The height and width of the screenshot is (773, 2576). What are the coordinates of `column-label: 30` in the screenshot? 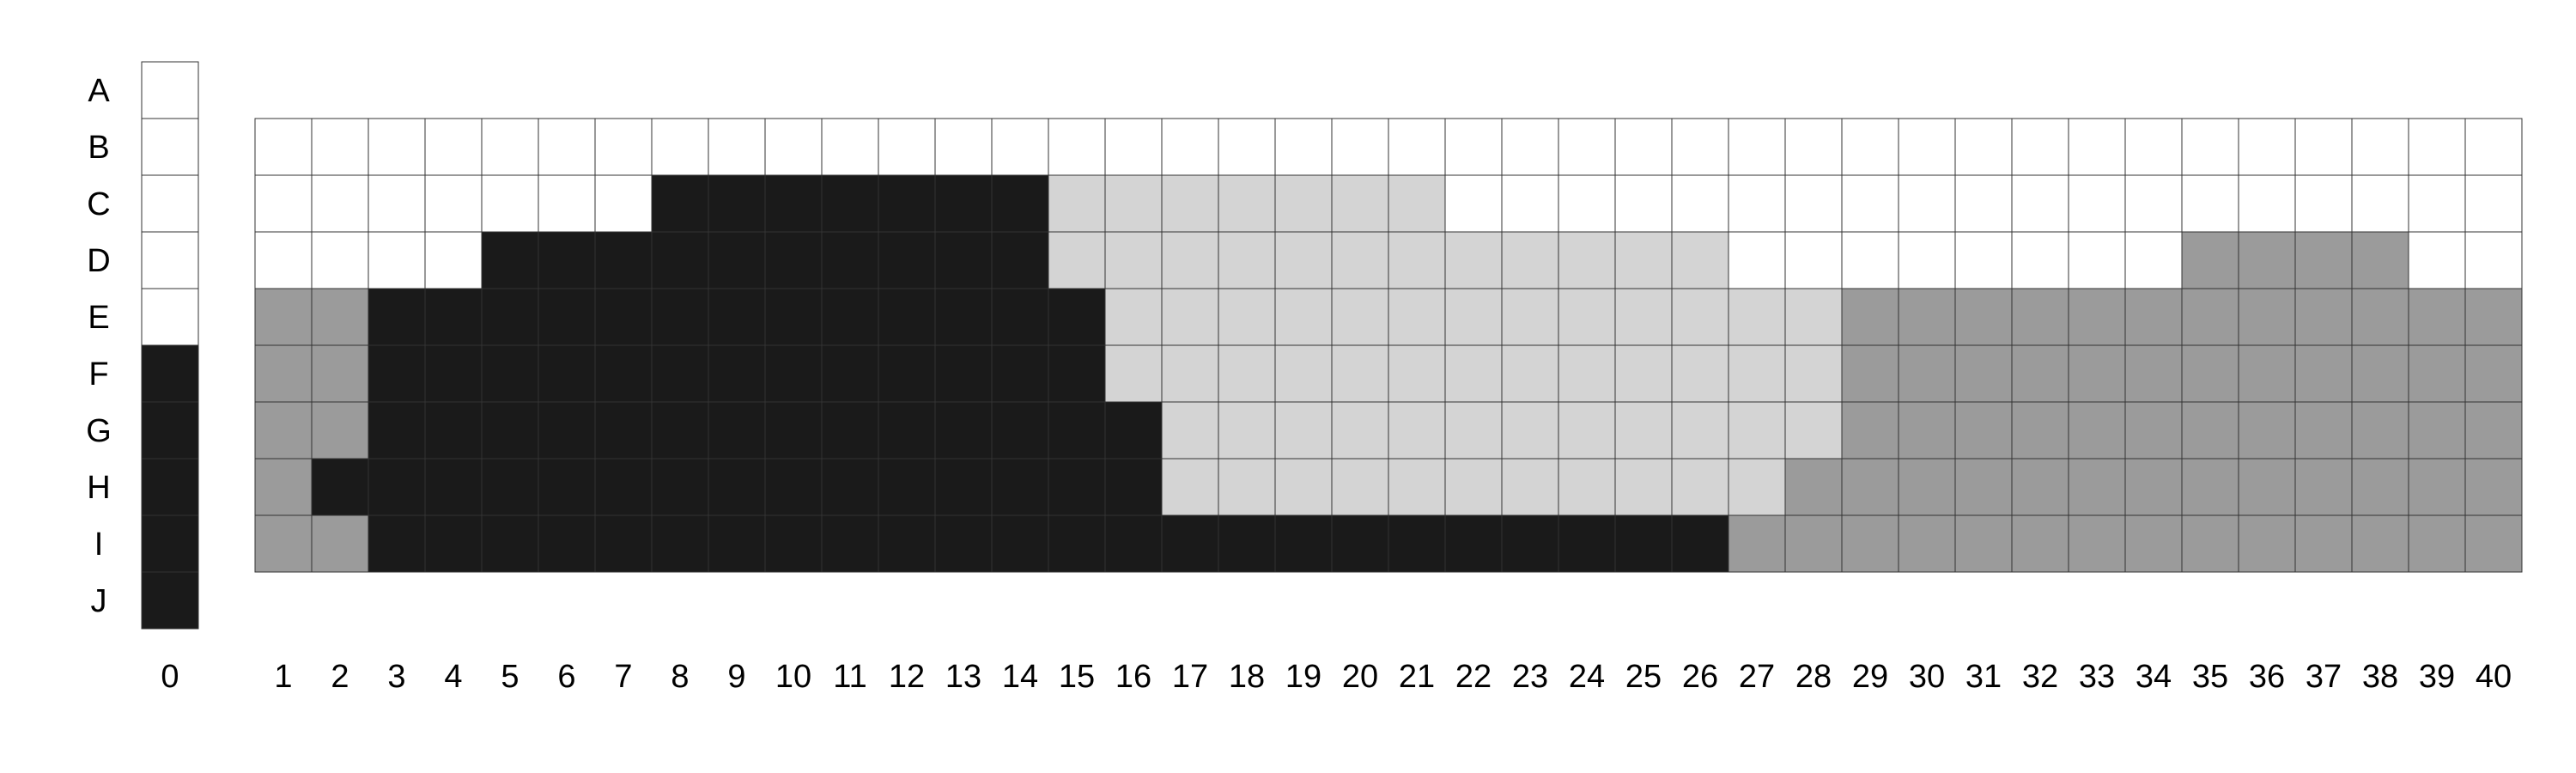 It's located at (1927, 677).